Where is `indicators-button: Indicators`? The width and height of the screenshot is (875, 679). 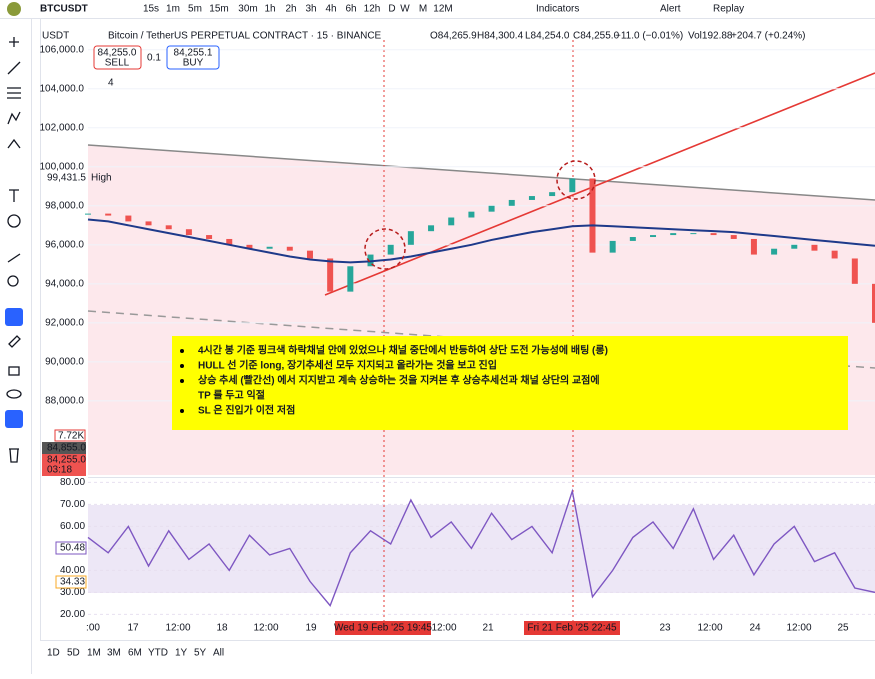 indicators-button: Indicators is located at coordinates (557, 9).